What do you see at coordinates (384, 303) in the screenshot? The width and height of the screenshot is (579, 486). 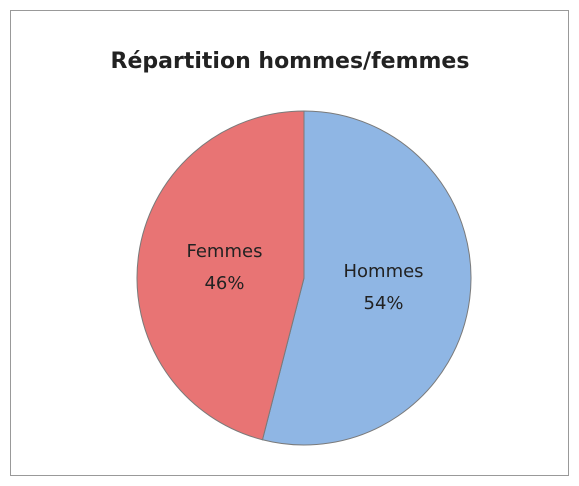 I see `slice-value-label: 54%` at bounding box center [384, 303].